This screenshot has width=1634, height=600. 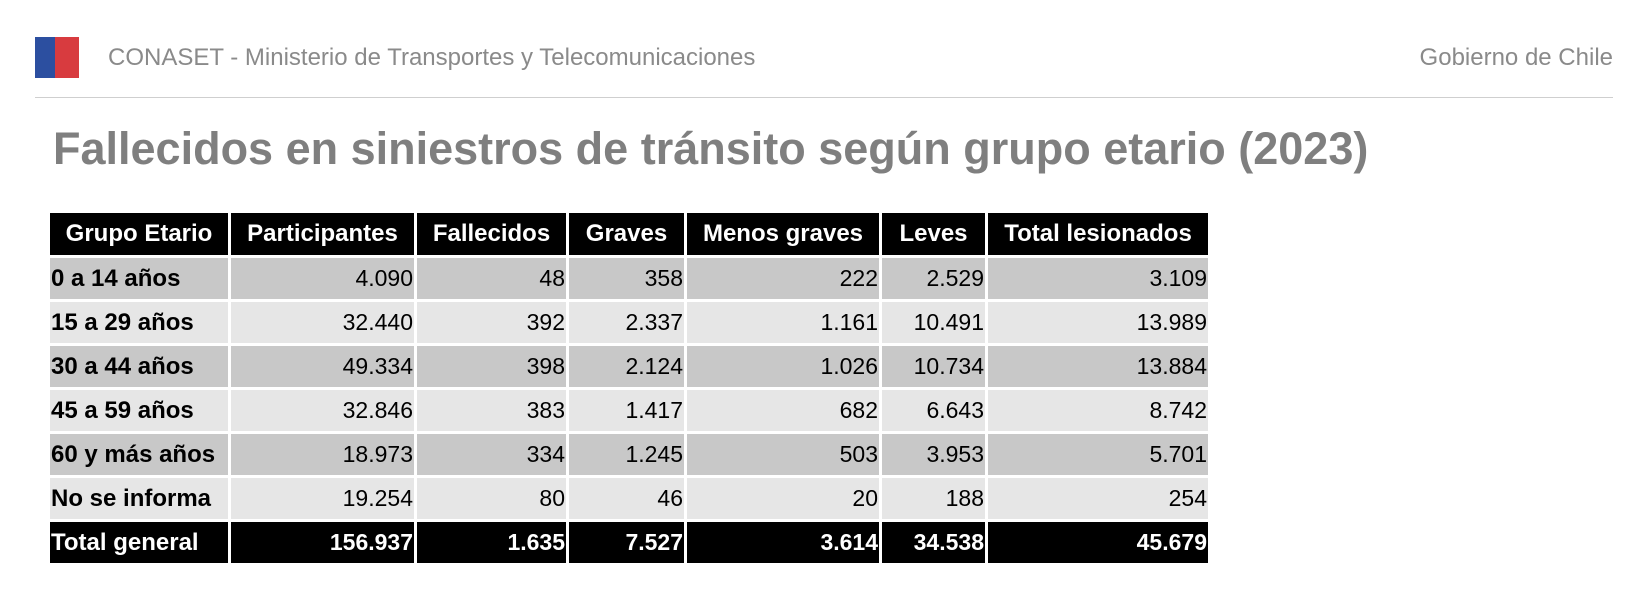 I want to click on column-header-grupo-etario: Grupo Etario, so click(x=140, y=235).